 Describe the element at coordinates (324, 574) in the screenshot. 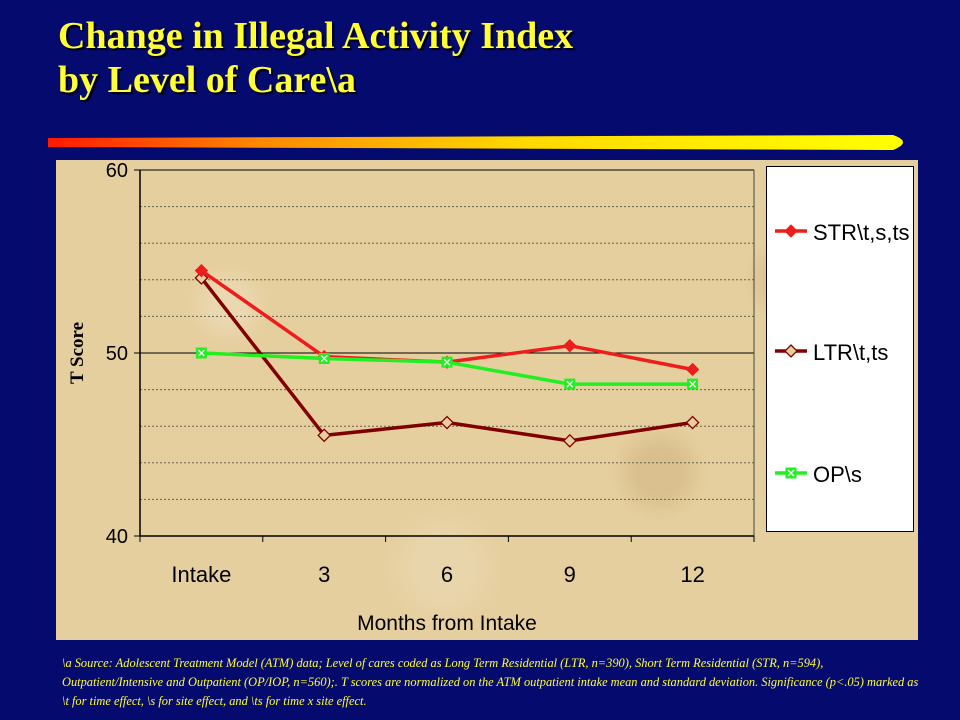

I see `x-tick-label: 3` at that location.